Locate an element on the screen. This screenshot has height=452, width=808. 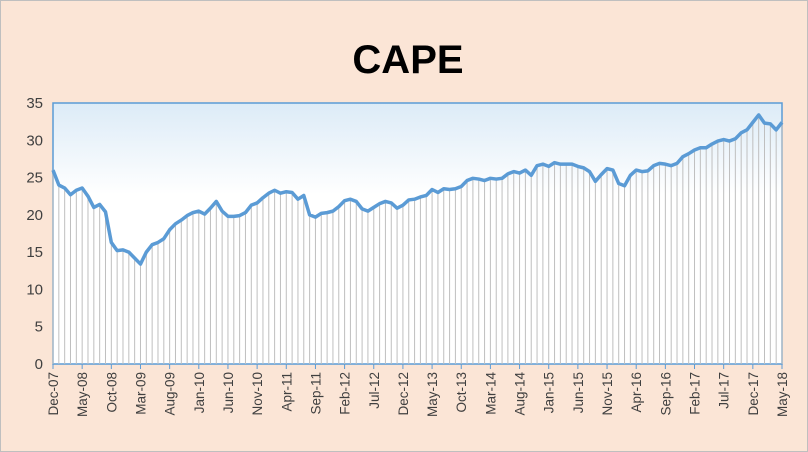
chart-title: CAPE is located at coordinates (407, 60).